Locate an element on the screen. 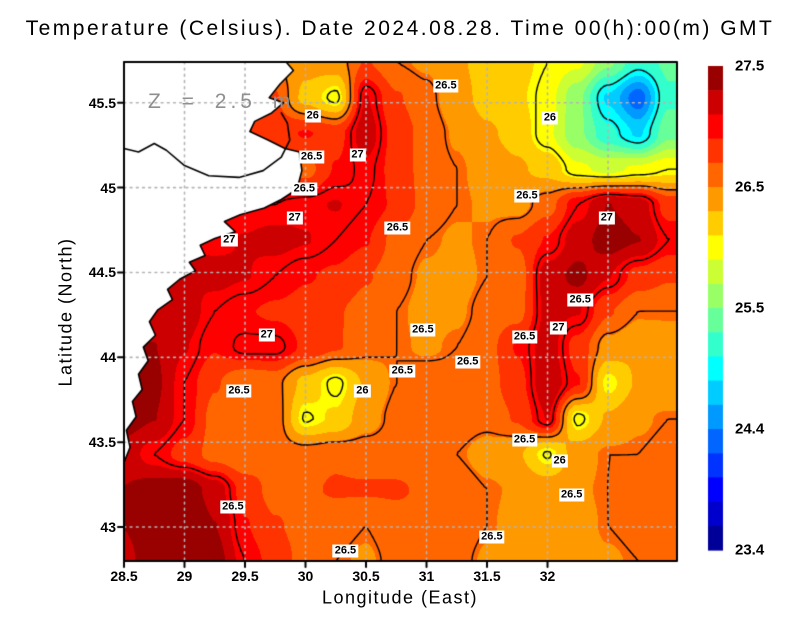  z-depth-annotation: Z = 2.5 m is located at coordinates (221, 101).